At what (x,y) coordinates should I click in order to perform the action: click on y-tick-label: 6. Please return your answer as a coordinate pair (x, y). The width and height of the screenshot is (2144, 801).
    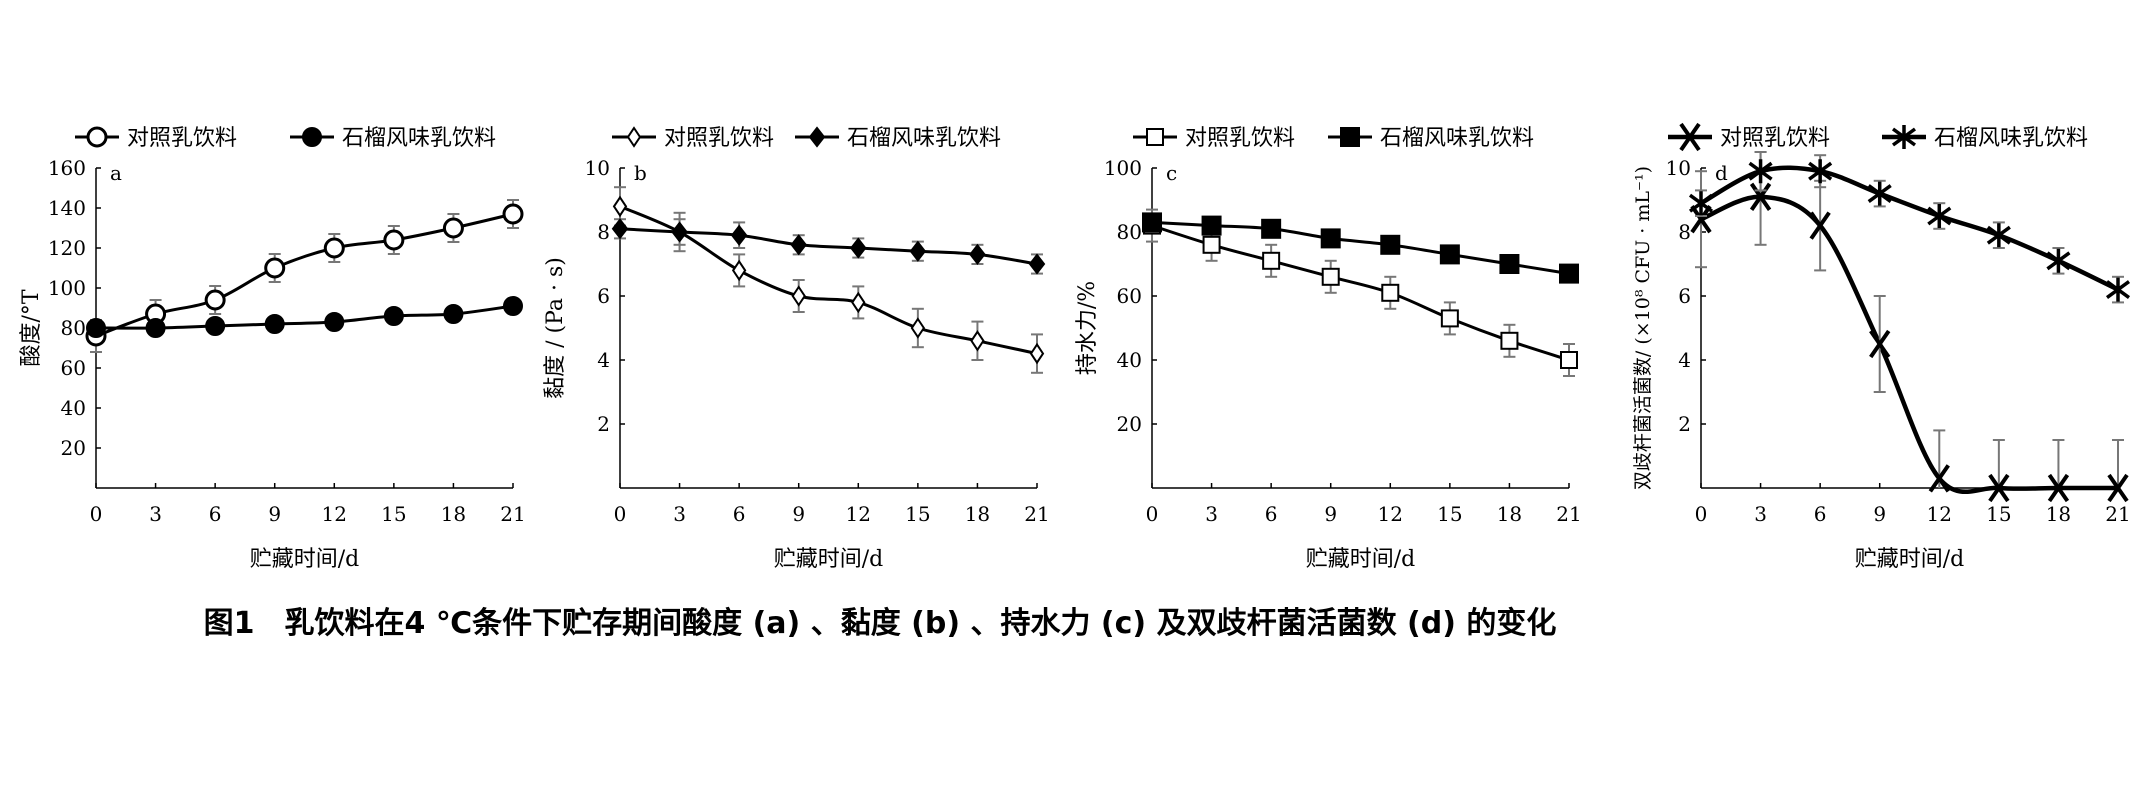
    Looking at the image, I should click on (1684, 296).